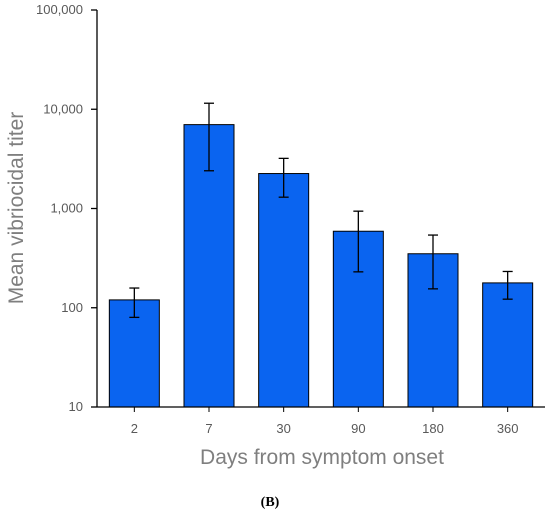  I want to click on y-tick-label-10: 10, so click(76, 406).